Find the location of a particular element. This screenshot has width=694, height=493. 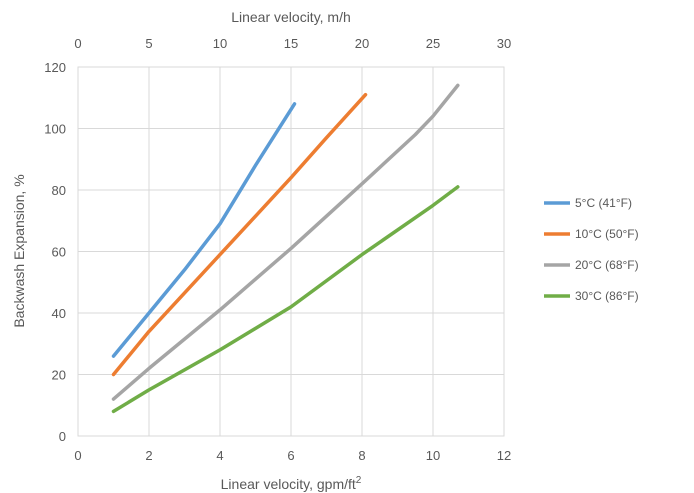

top-x-tick-label: 5 is located at coordinates (148, 43).